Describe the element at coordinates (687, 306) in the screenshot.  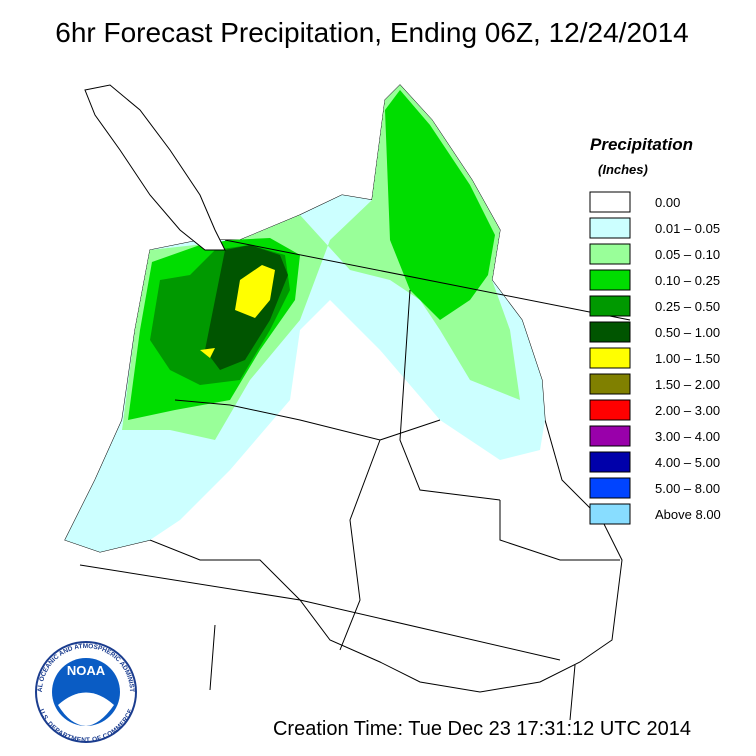
I see `legend-label: 0.25 – 0.50` at that location.